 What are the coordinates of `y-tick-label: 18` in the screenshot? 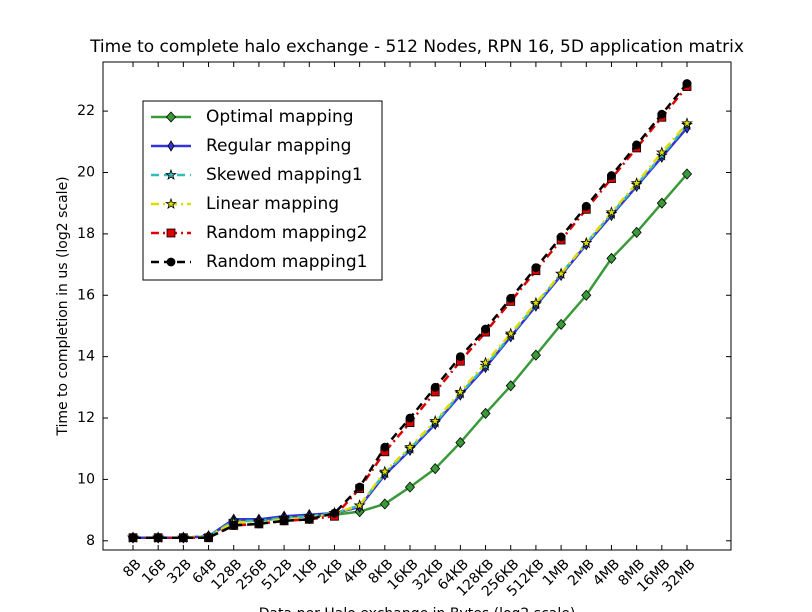 It's located at (86, 234).